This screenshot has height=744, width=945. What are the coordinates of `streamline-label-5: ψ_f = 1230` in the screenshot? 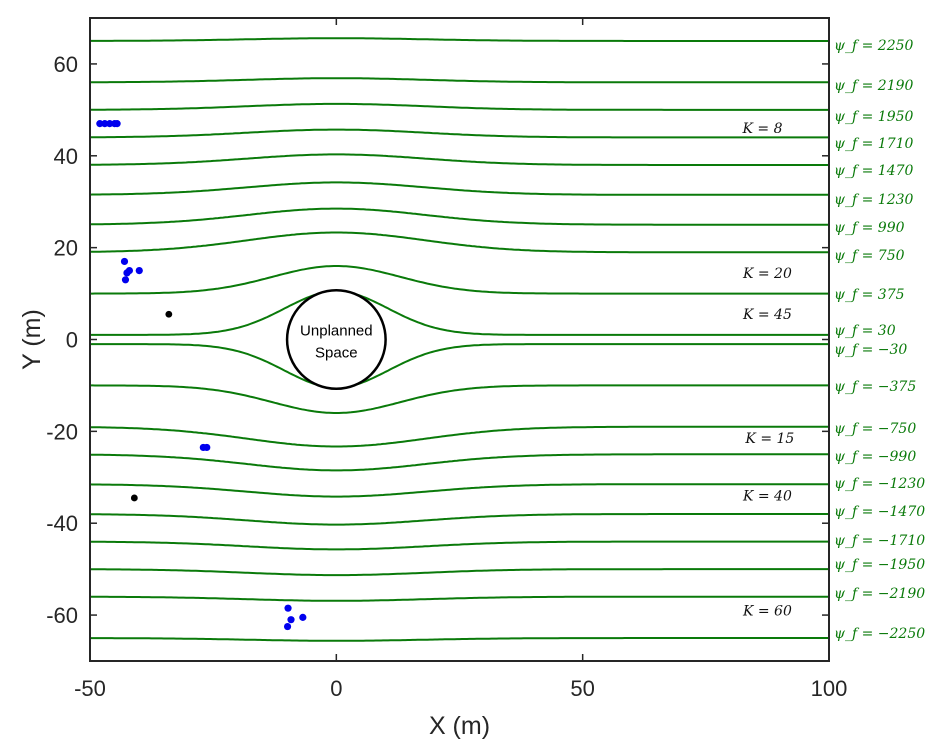 It's located at (874, 200).